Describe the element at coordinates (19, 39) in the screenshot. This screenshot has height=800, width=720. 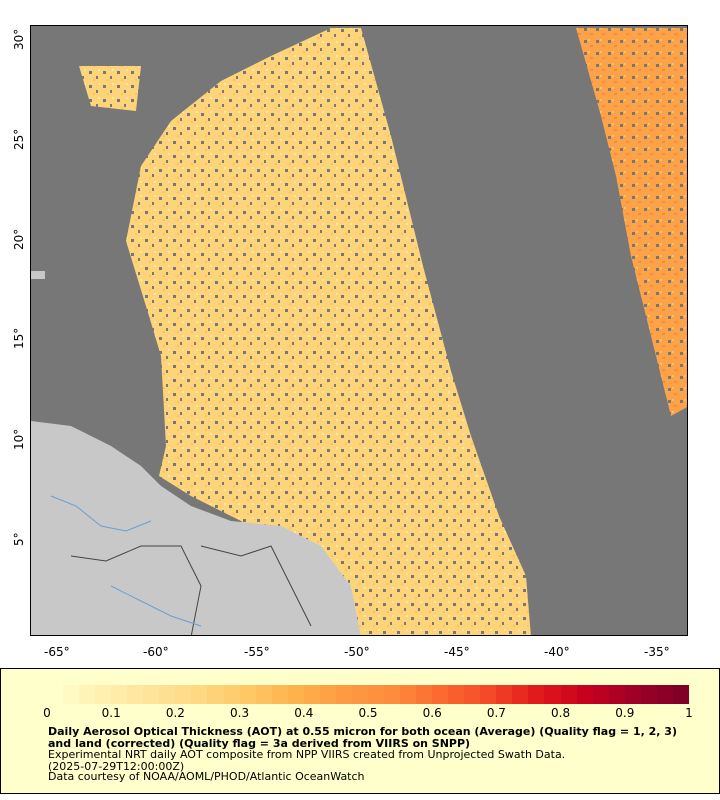
I see `lat-tick-label: 30°` at that location.